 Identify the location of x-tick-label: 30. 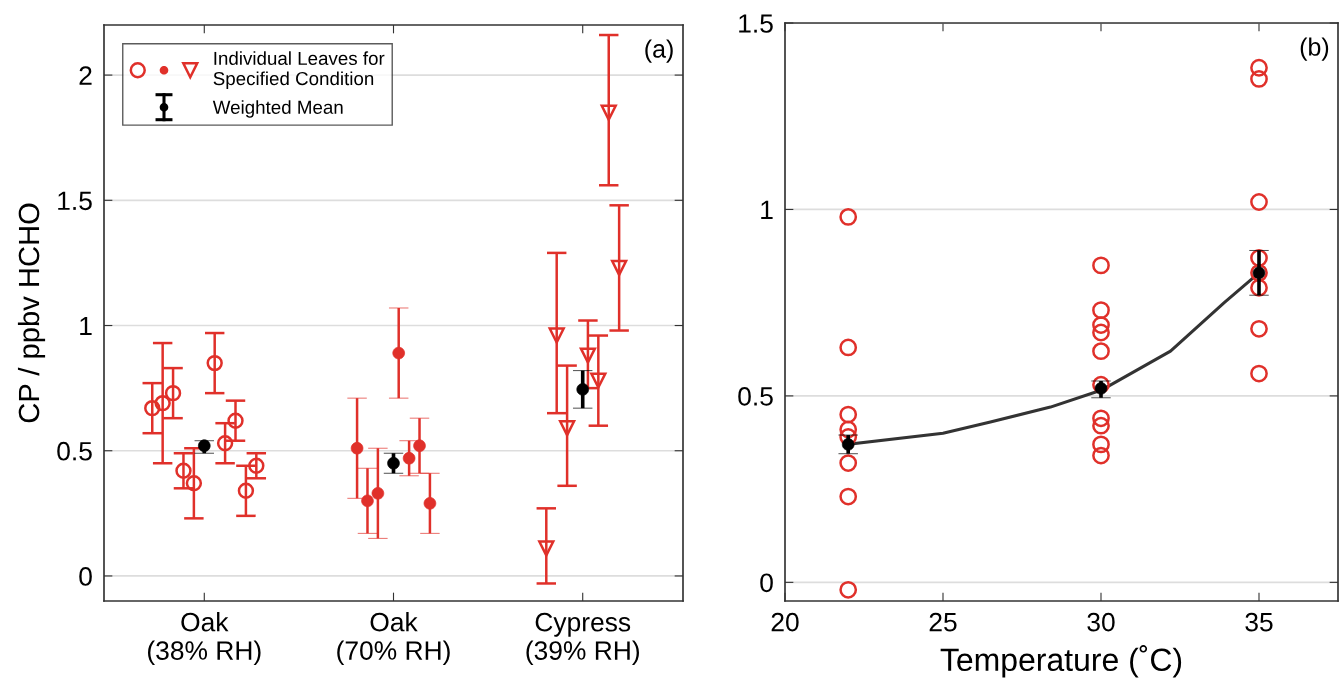
(1101, 622).